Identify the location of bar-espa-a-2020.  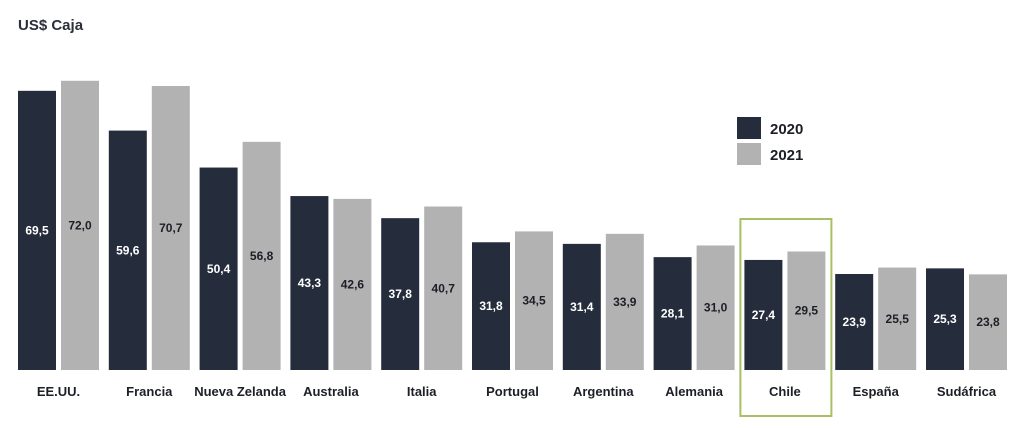
(854, 321).